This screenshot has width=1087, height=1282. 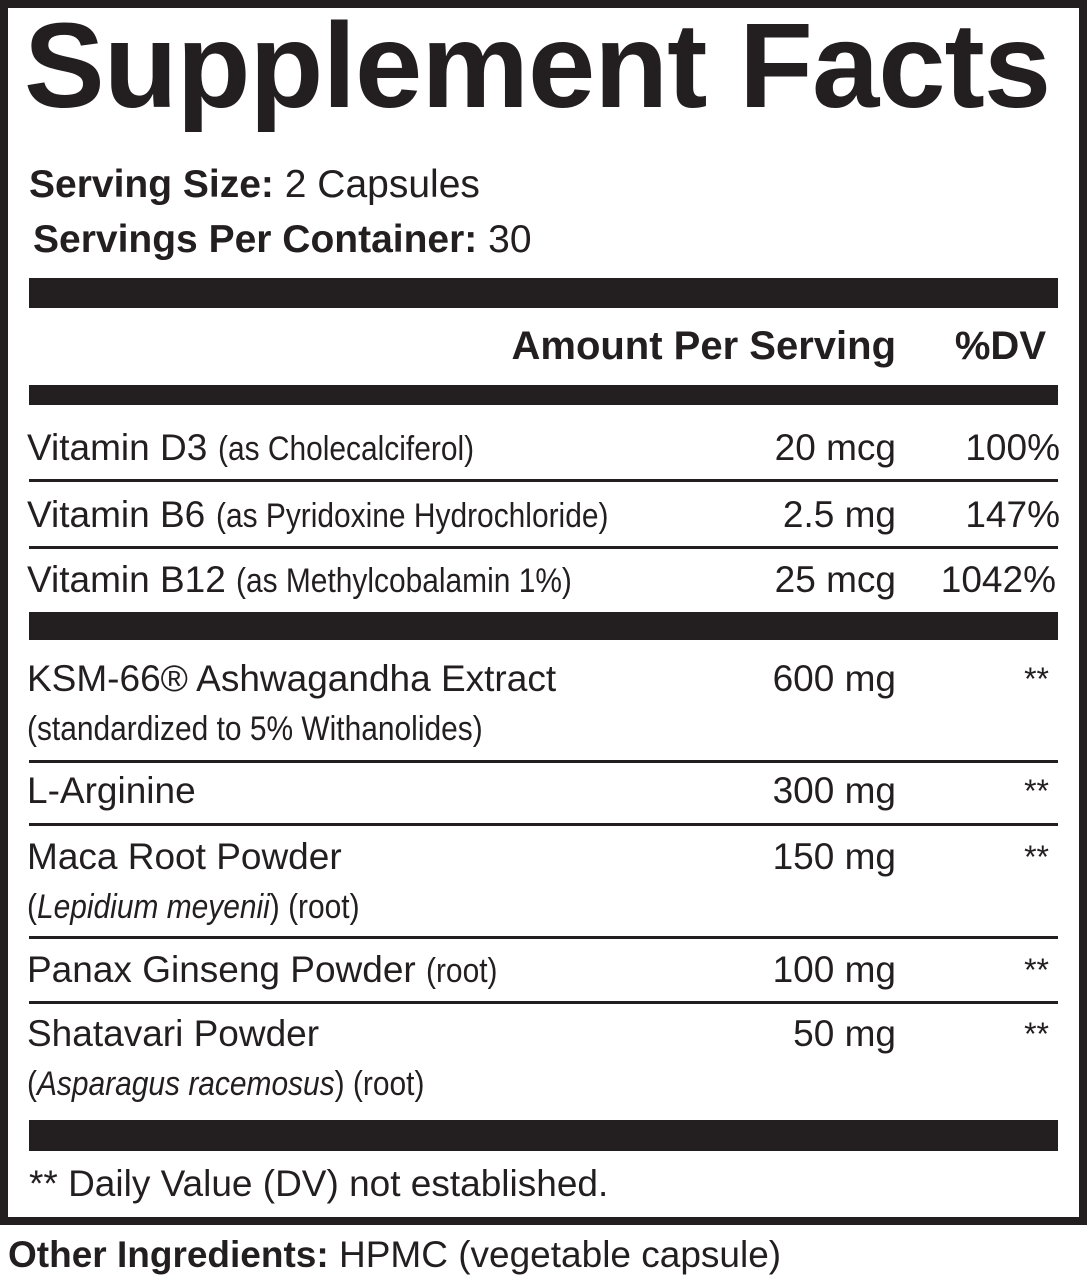 I want to click on ingredient-amount: 150 mg, so click(x=834, y=856).